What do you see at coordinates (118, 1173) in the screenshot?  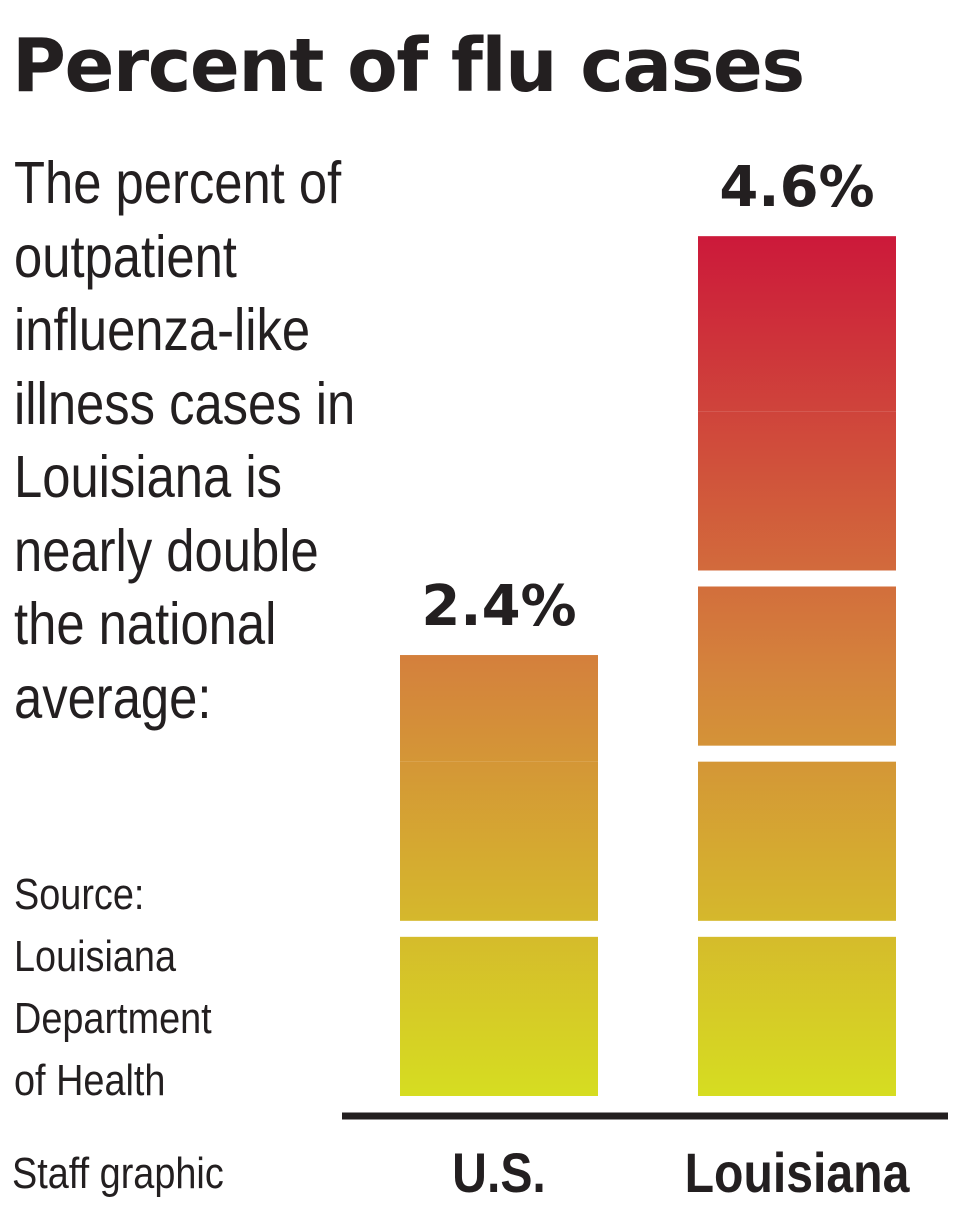 I see `credit-line: Staff graphic` at bounding box center [118, 1173].